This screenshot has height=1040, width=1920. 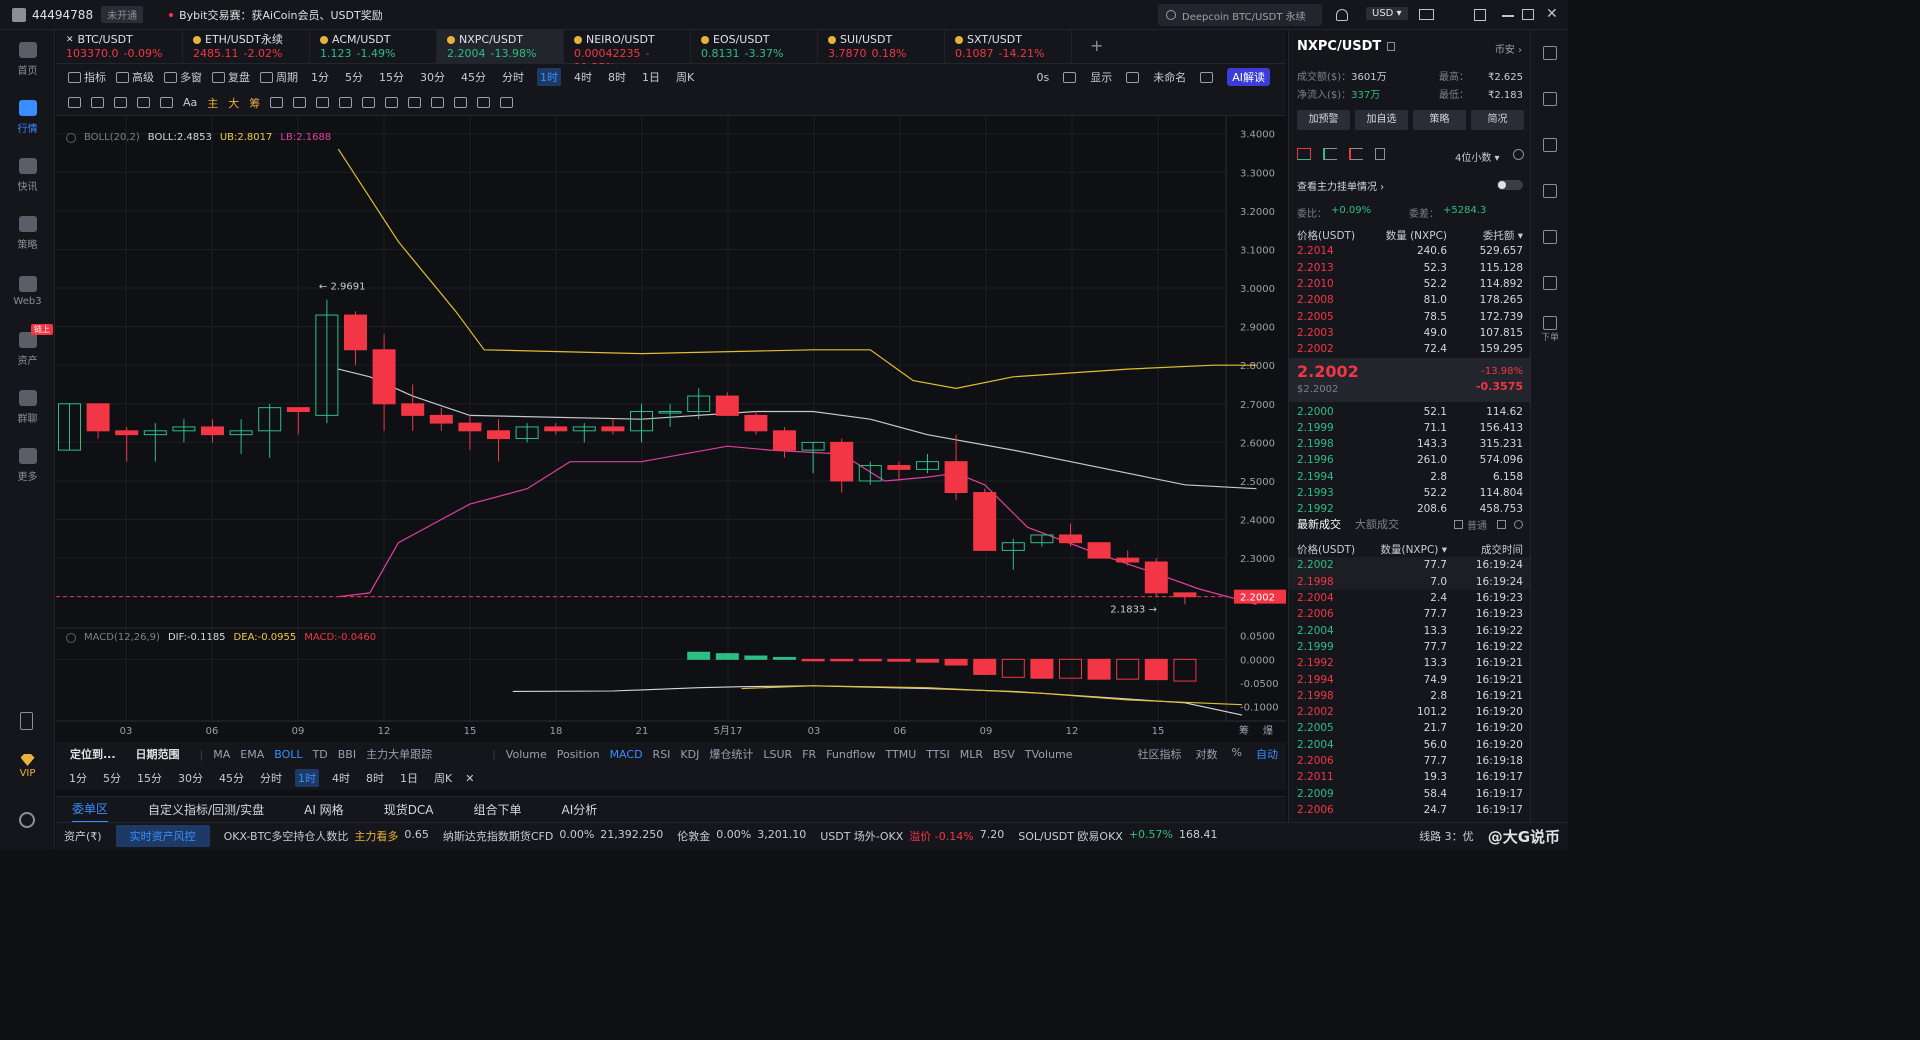 What do you see at coordinates (307, 778) in the screenshot?
I see `bottom-timeframe-6: 1时` at bounding box center [307, 778].